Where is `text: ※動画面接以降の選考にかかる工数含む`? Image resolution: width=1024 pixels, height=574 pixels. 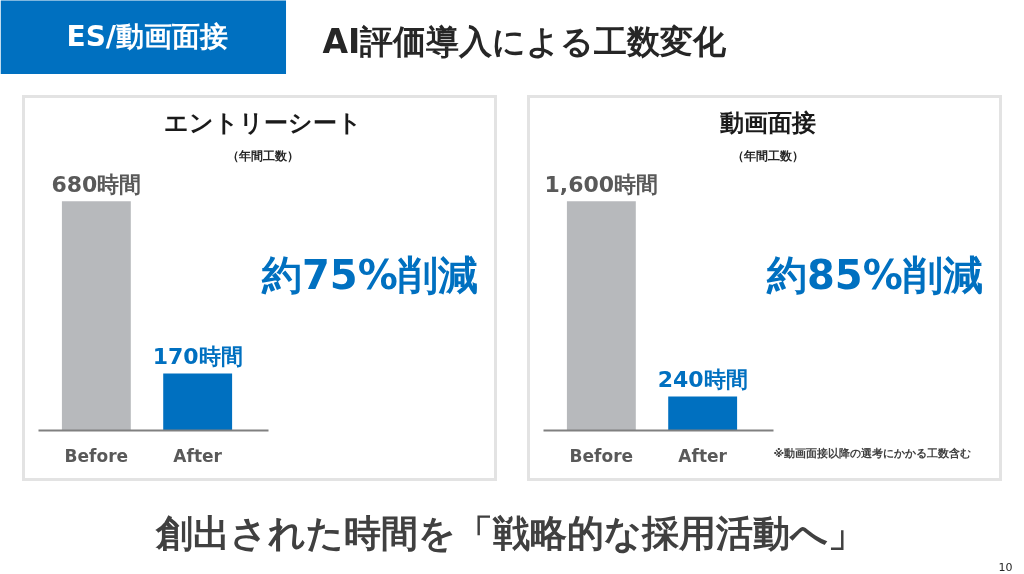
text: ※動画面接以降の選考にかかる工数含む is located at coordinates (872, 454).